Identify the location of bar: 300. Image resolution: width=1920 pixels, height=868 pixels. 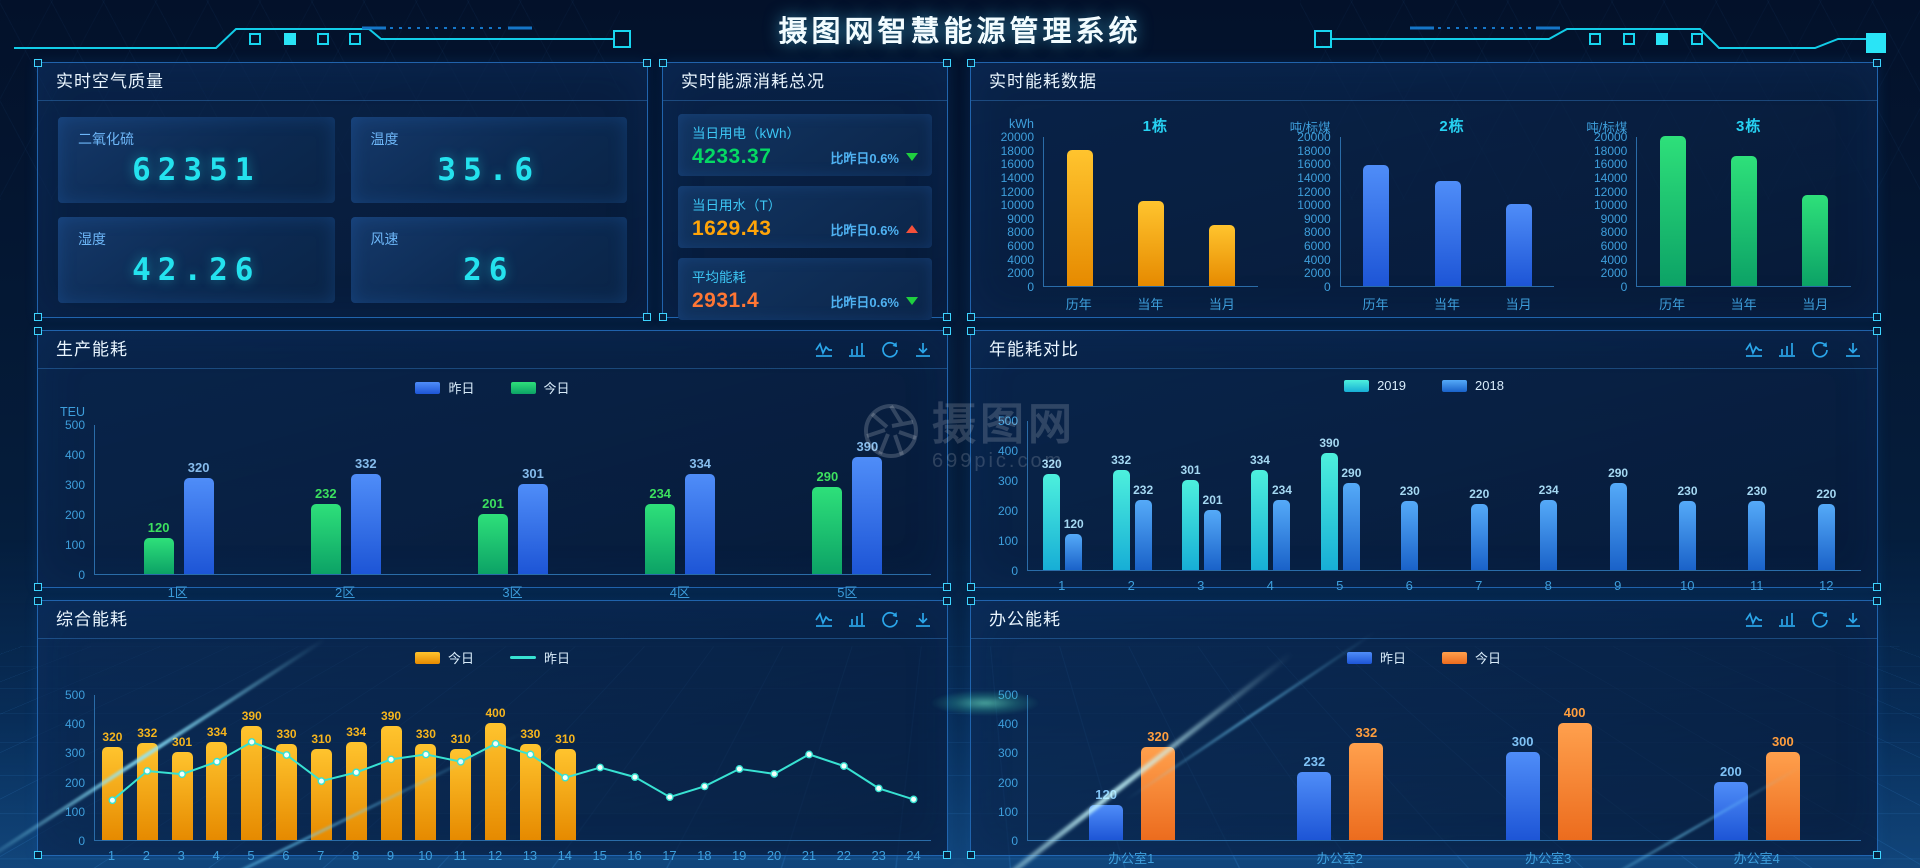
(1782, 787).